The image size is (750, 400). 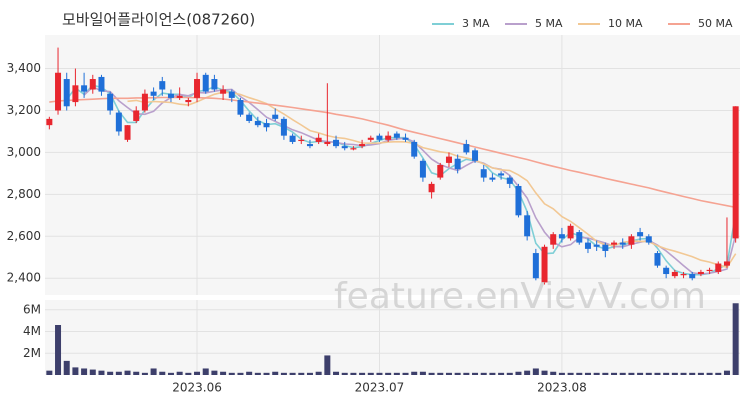 I want to click on y-tick-label: 2,400, so click(x=24, y=278).